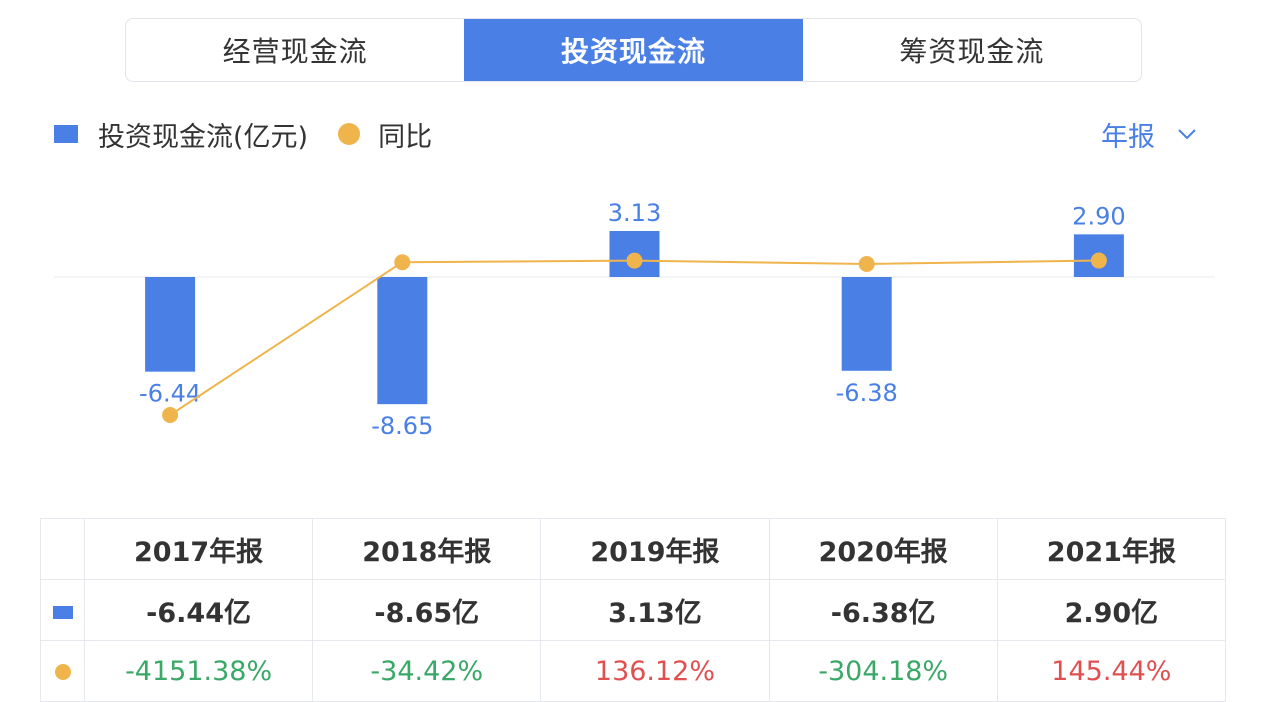 The image size is (1269, 702). I want to click on bar-value-label: 2.90, so click(1098, 216).